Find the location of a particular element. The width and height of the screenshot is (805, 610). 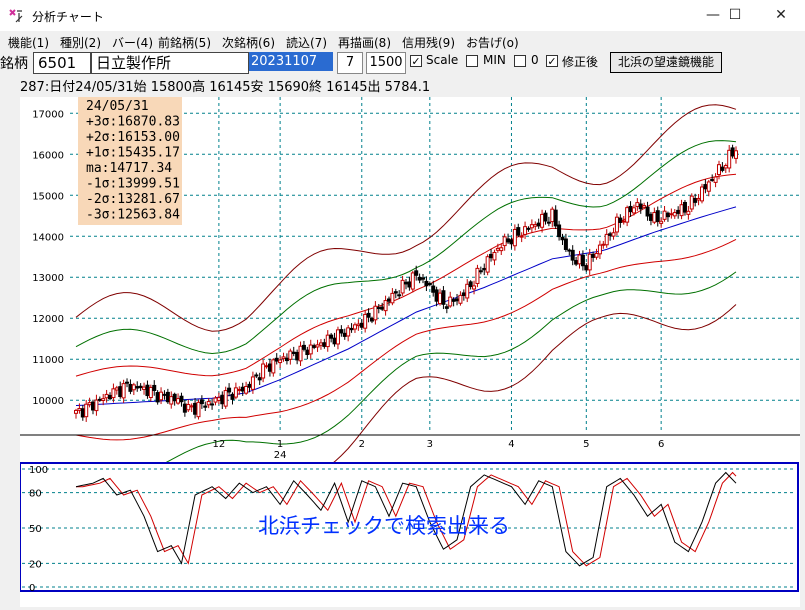

y-axis-tick-labels: 10000 11000 12000 13000 14000 15000 16000 17000 is located at coordinates (48, 258).